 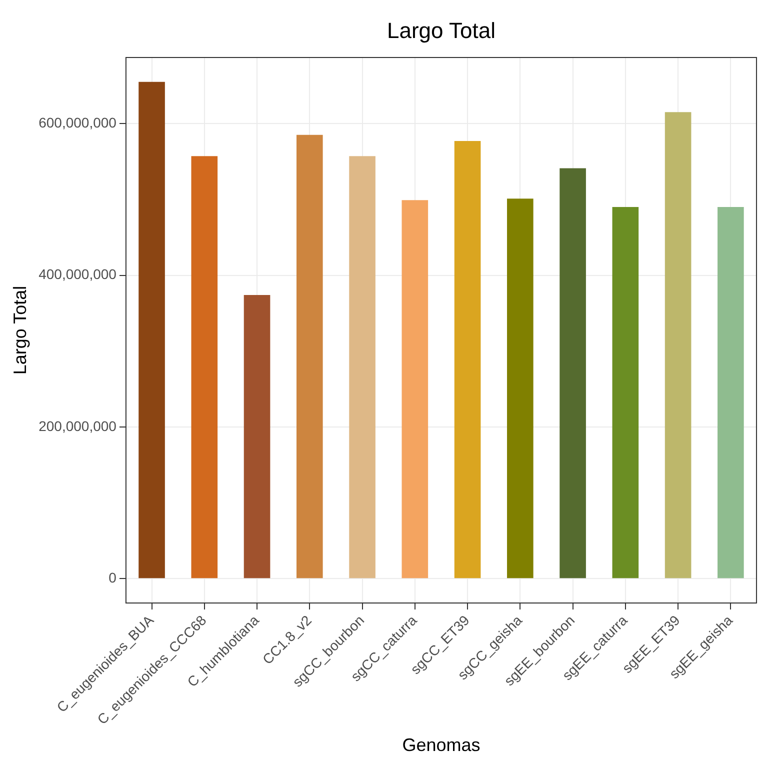 I want to click on y-axis-title: Largo Total, so click(x=20, y=330).